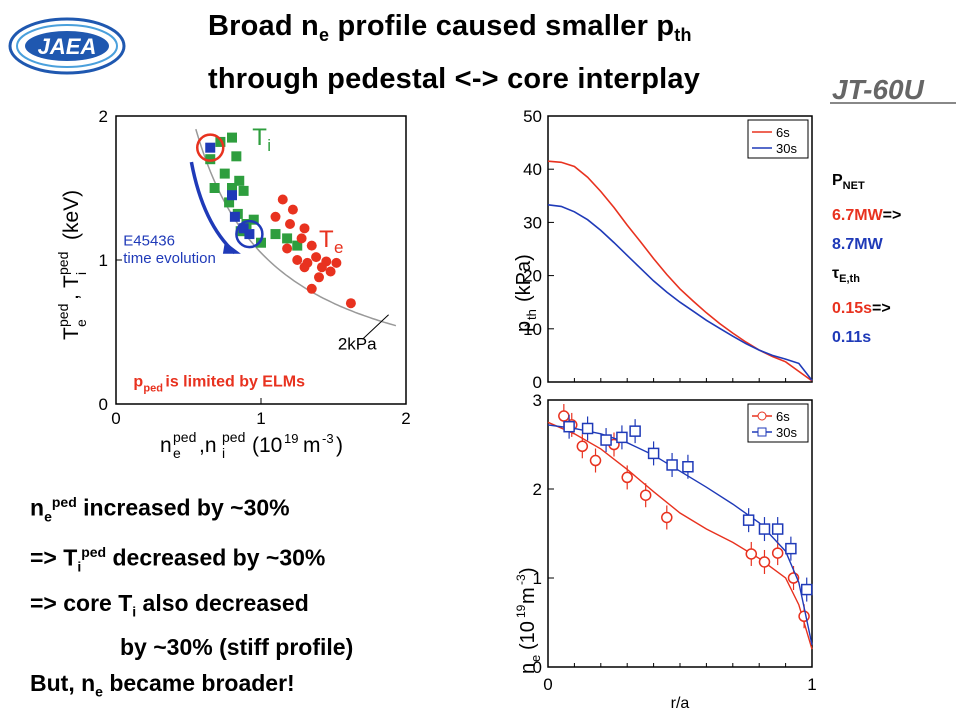  What do you see at coordinates (160, 509) in the screenshot?
I see `bullet-1: neped increased by ~30%` at bounding box center [160, 509].